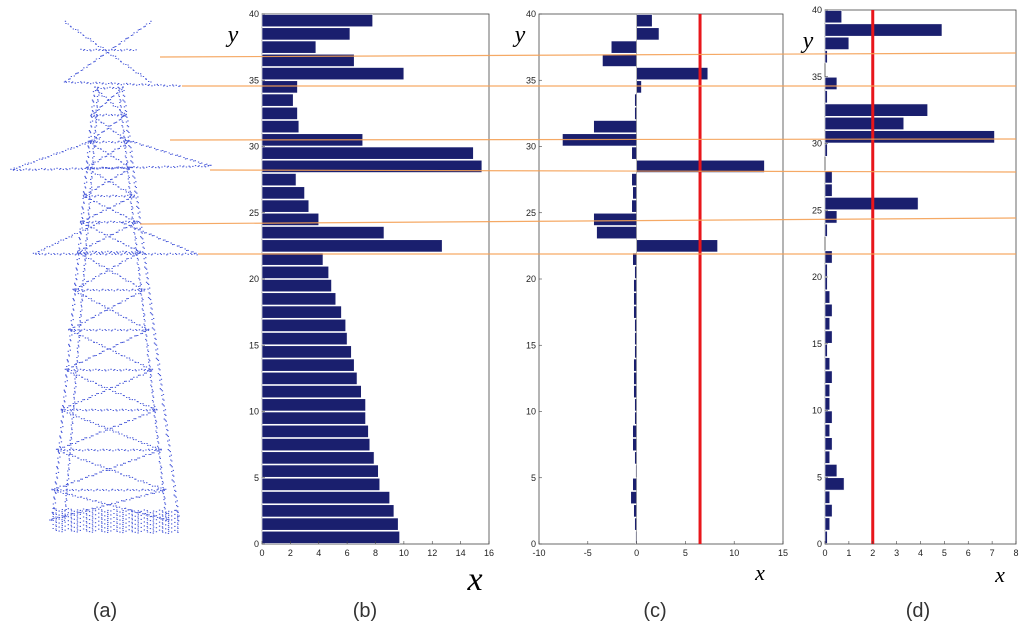 The width and height of the screenshot is (1024, 635). Describe the element at coordinates (538, 553) in the screenshot. I see `x-tick-label: -10` at that location.